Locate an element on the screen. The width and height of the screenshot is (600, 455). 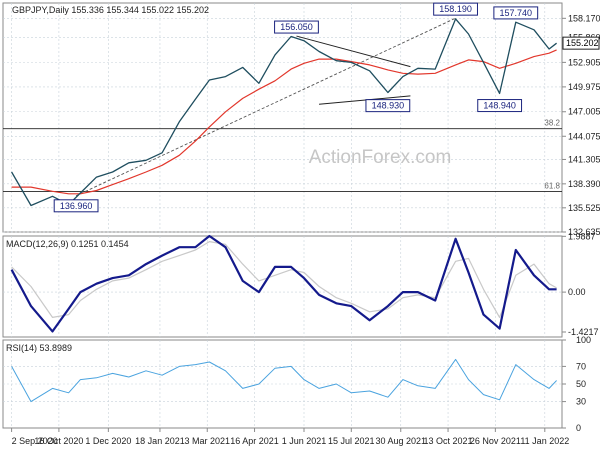
price-y-tick-label: 147.005 is located at coordinates (584, 112).